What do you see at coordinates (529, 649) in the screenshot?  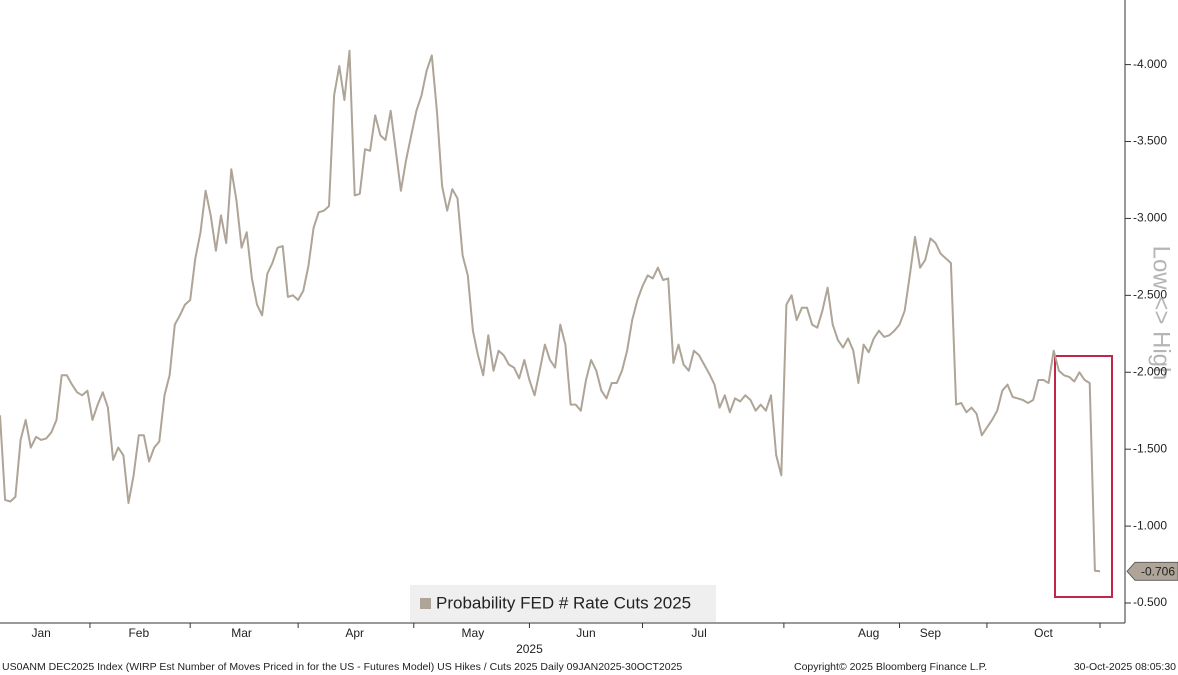 I see `x-year-label: 2025` at bounding box center [529, 649].